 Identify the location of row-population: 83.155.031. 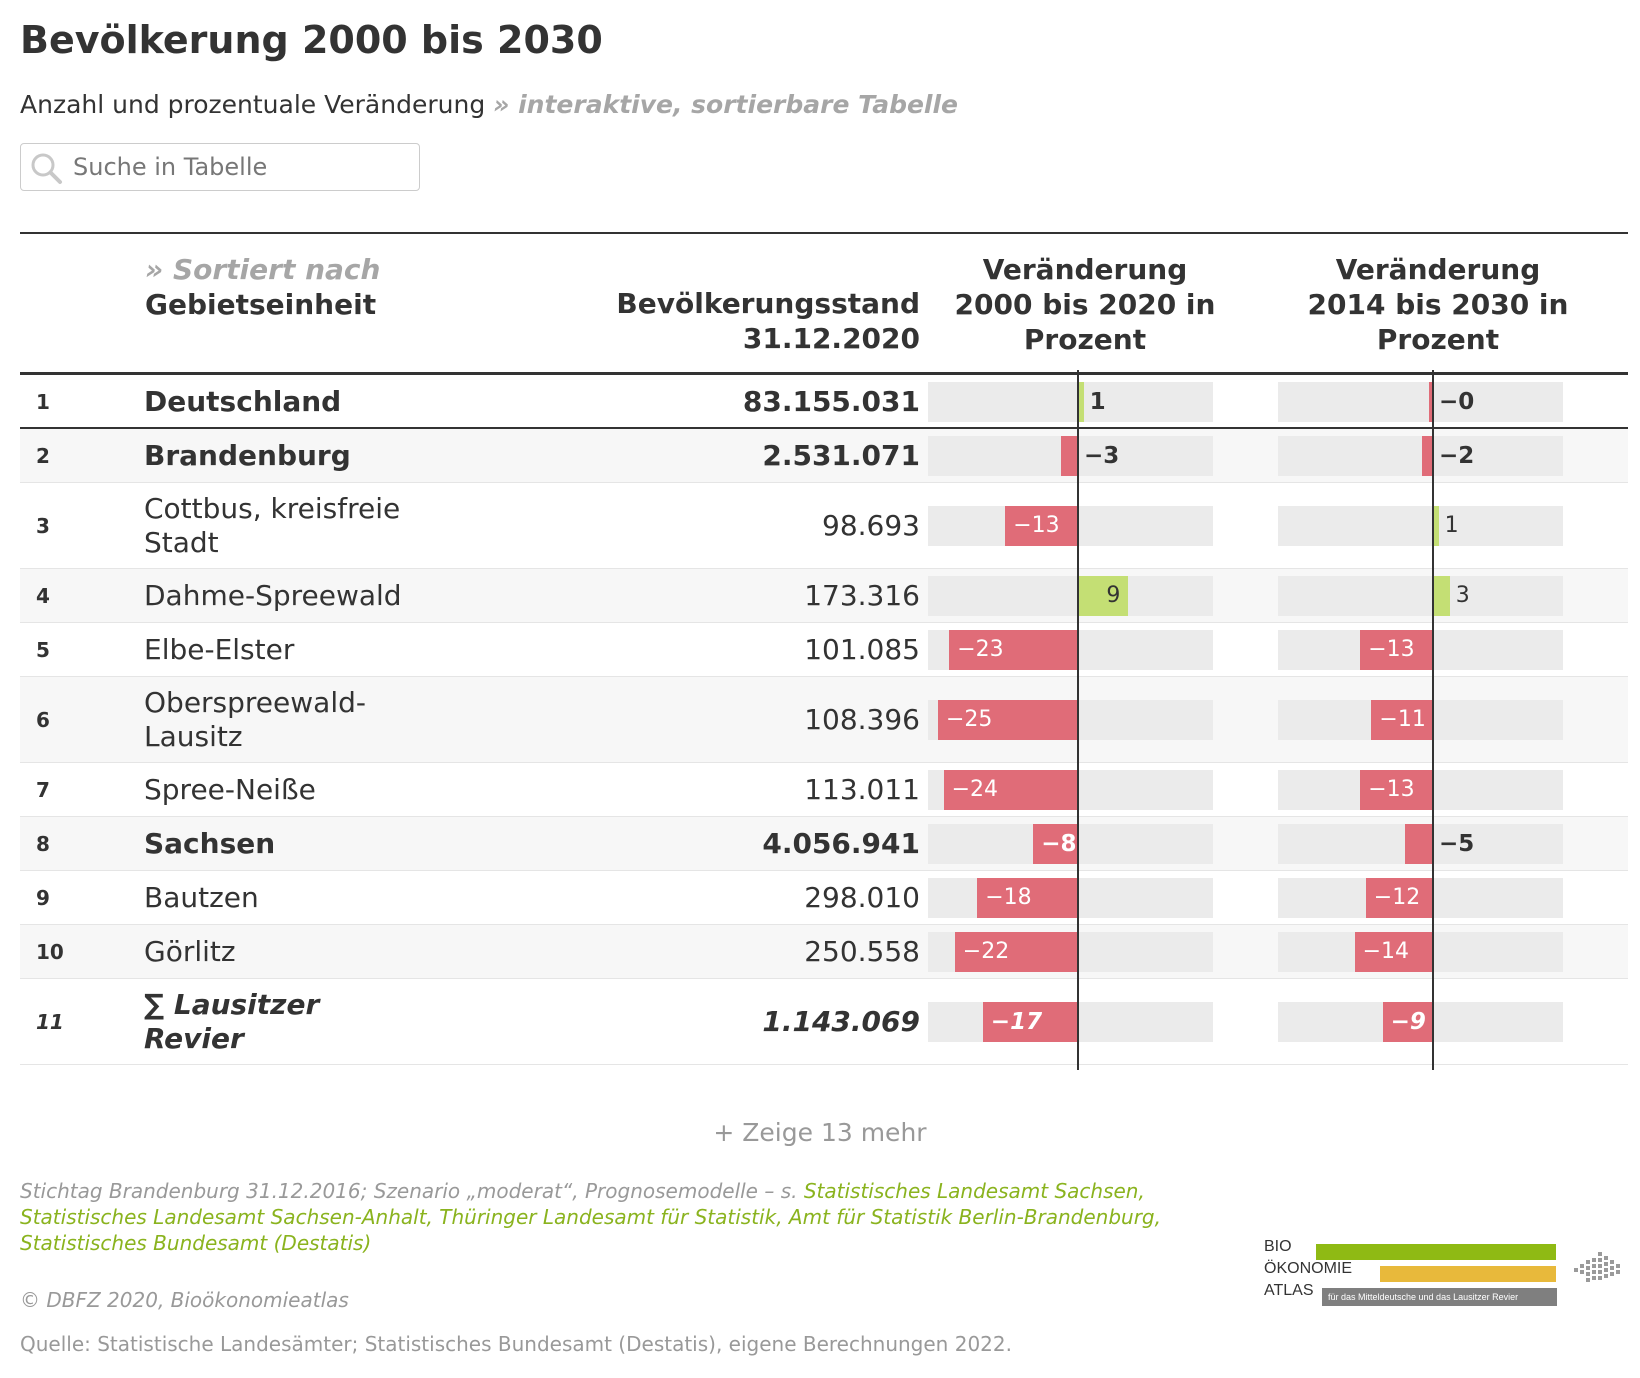
(831, 401).